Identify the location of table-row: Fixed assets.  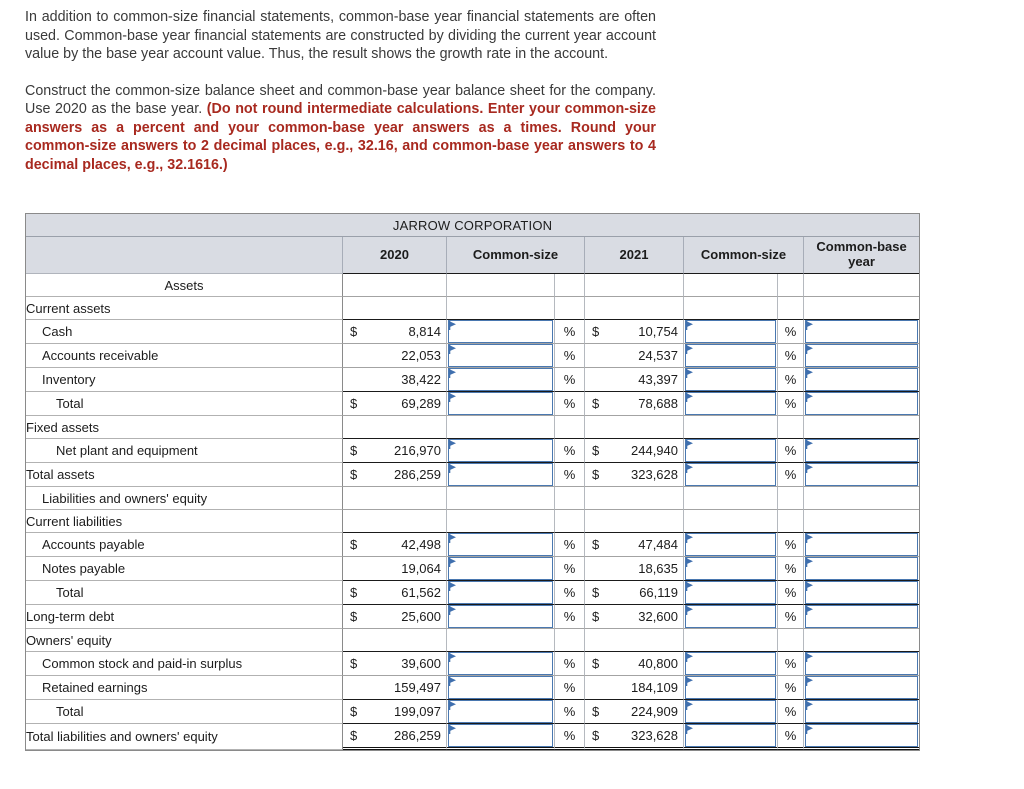
(473, 427).